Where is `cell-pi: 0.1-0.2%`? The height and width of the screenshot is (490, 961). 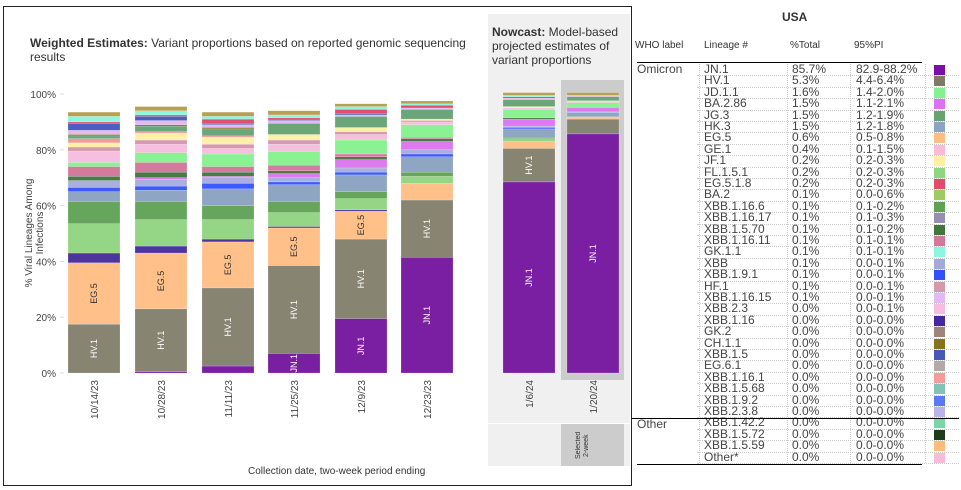 cell-pi: 0.1-0.2% is located at coordinates (880, 228).